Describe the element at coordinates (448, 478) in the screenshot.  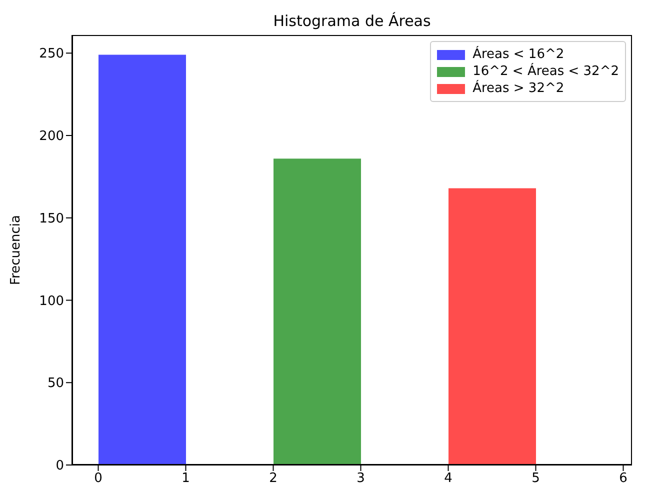
I see `x-tick-label: 4` at that location.